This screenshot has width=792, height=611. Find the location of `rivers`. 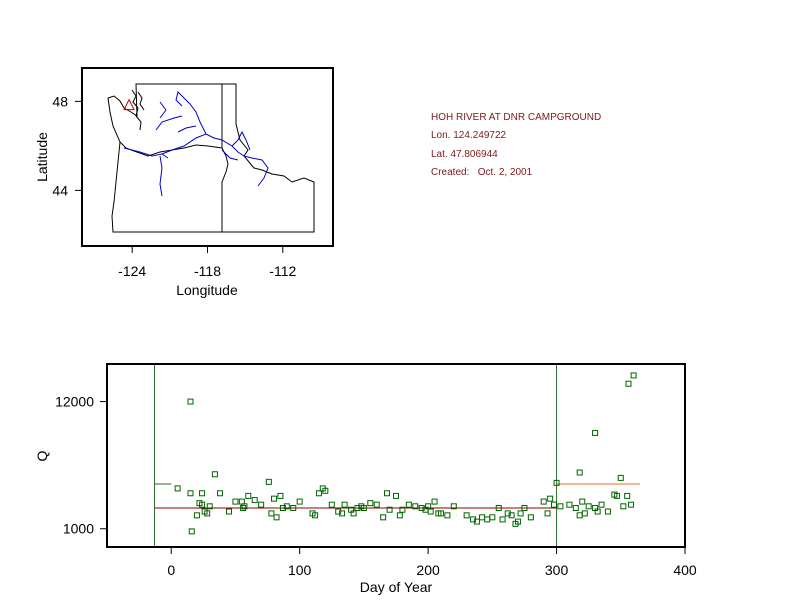

rivers is located at coordinates (196, 144).